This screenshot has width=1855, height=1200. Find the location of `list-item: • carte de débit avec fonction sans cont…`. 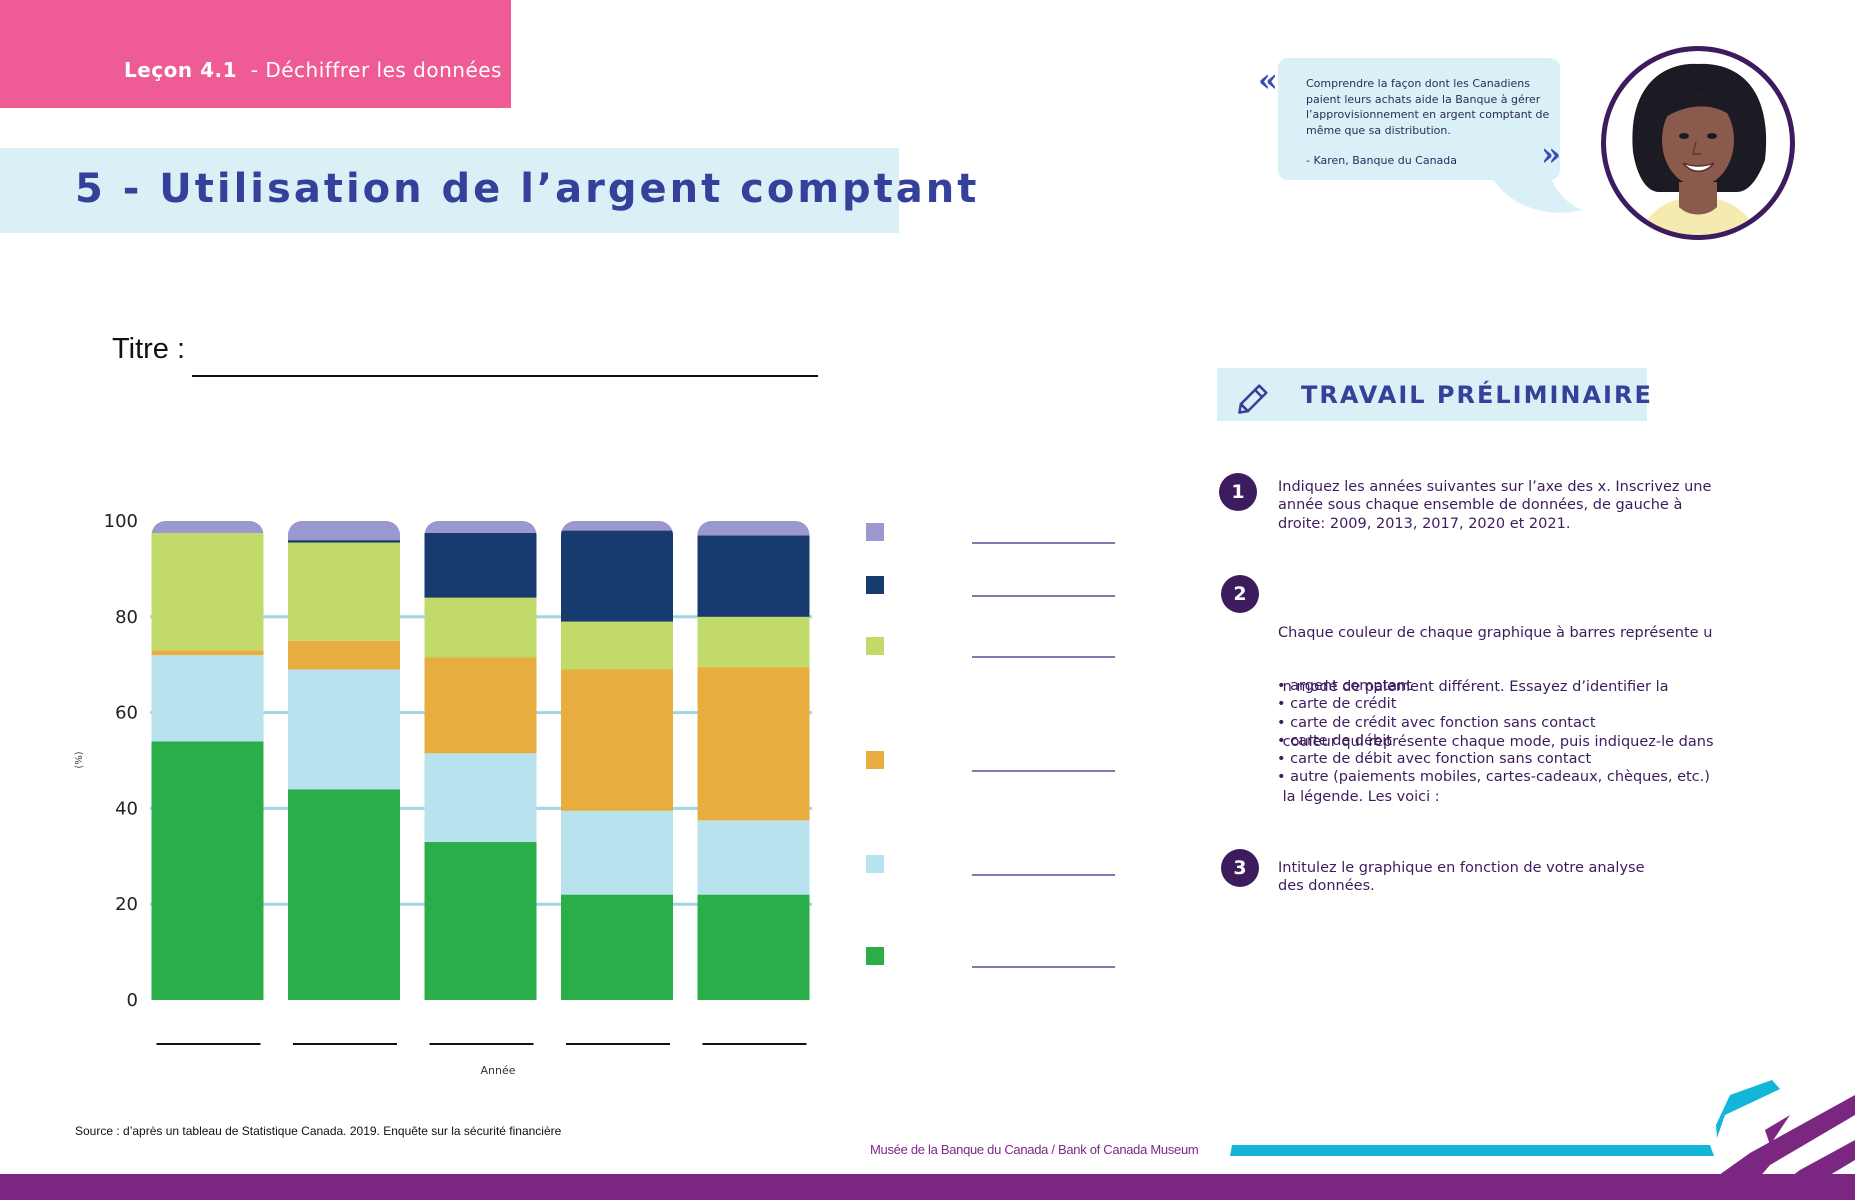

list-item: • carte de débit avec fonction sans cont… is located at coordinates (1434, 759).